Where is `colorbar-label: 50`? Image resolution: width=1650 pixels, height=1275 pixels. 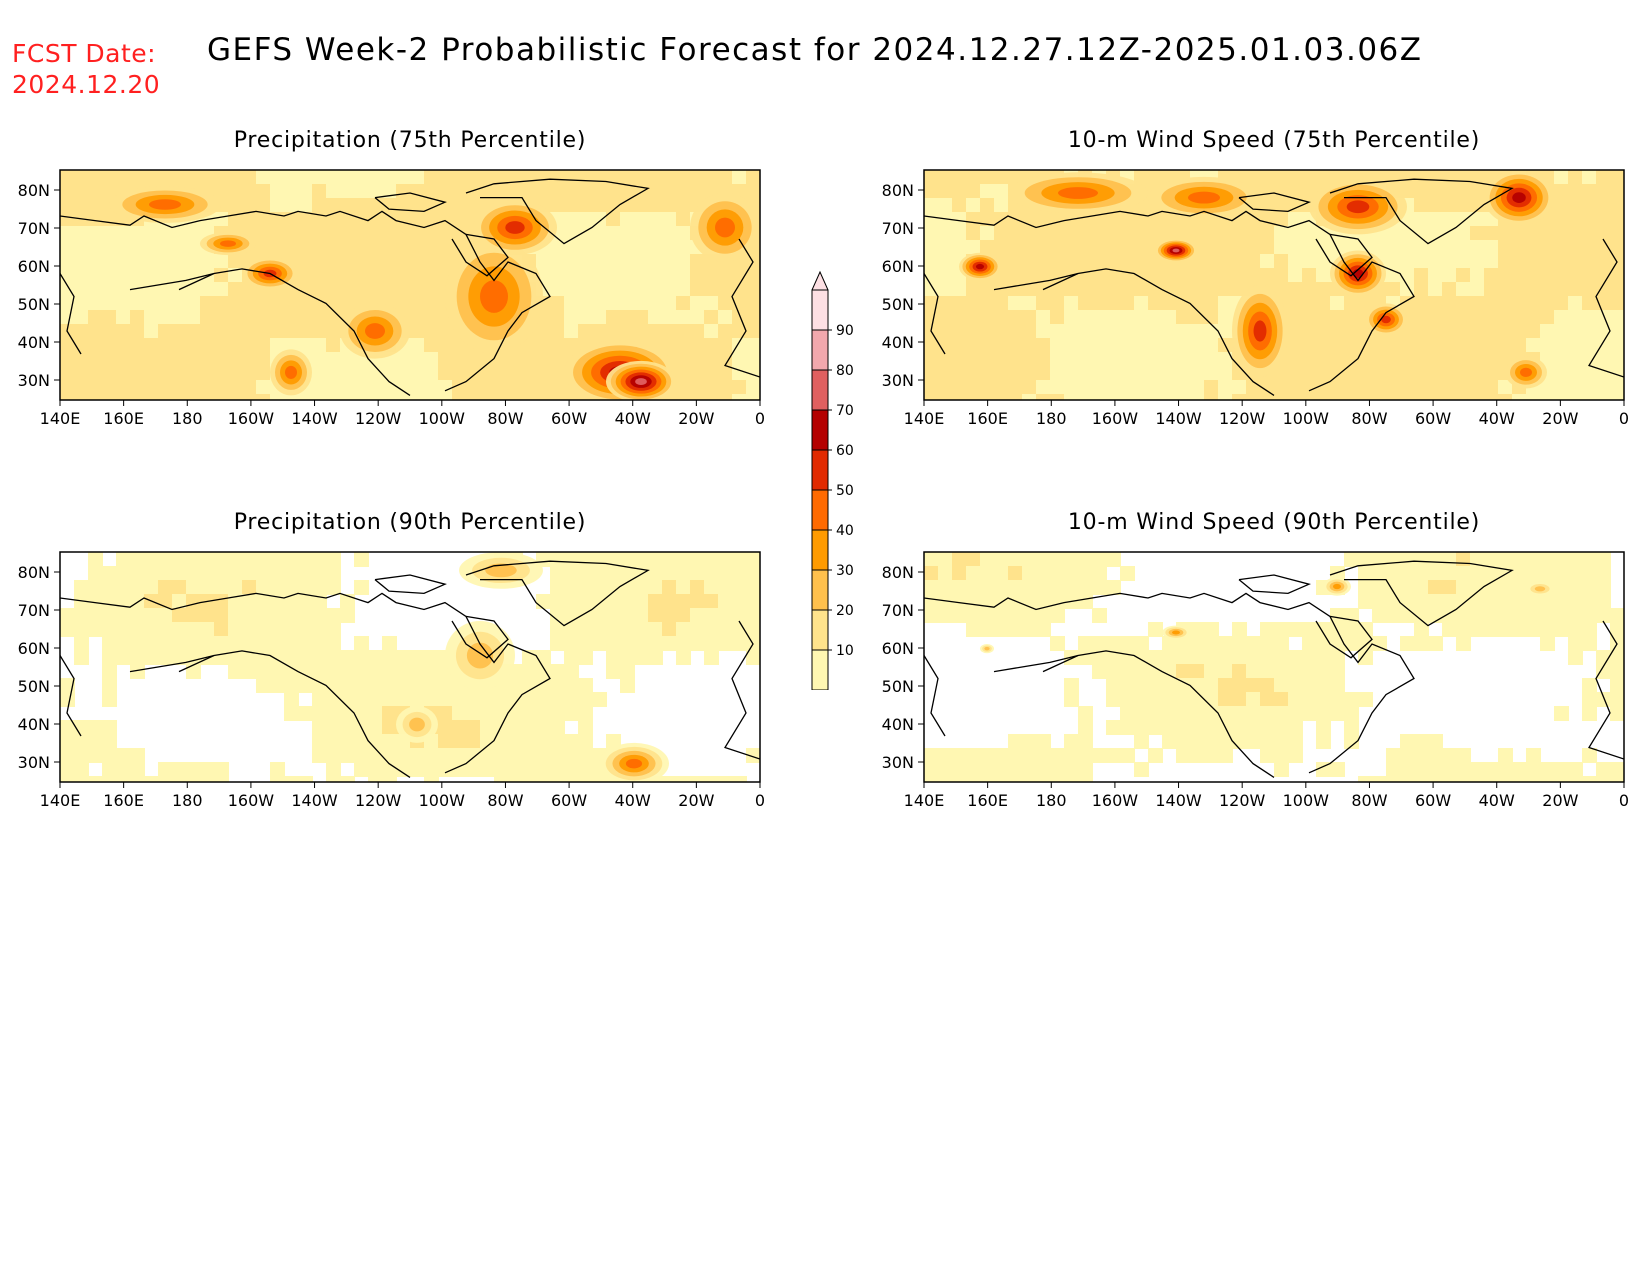 colorbar-label: 50 is located at coordinates (845, 491).